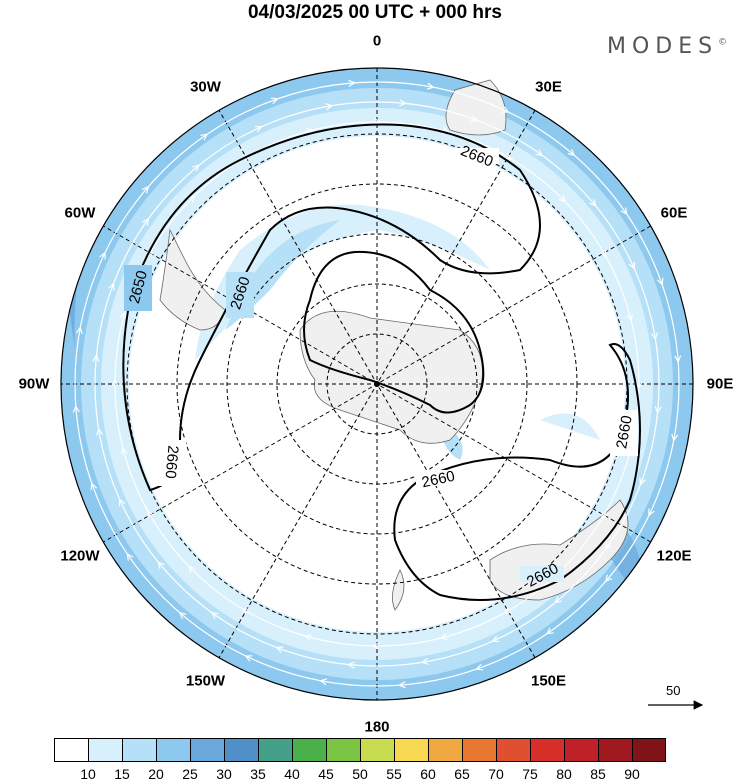  Describe the element at coordinates (224, 774) in the screenshot. I see `colorbar-tick-label: 30` at that location.